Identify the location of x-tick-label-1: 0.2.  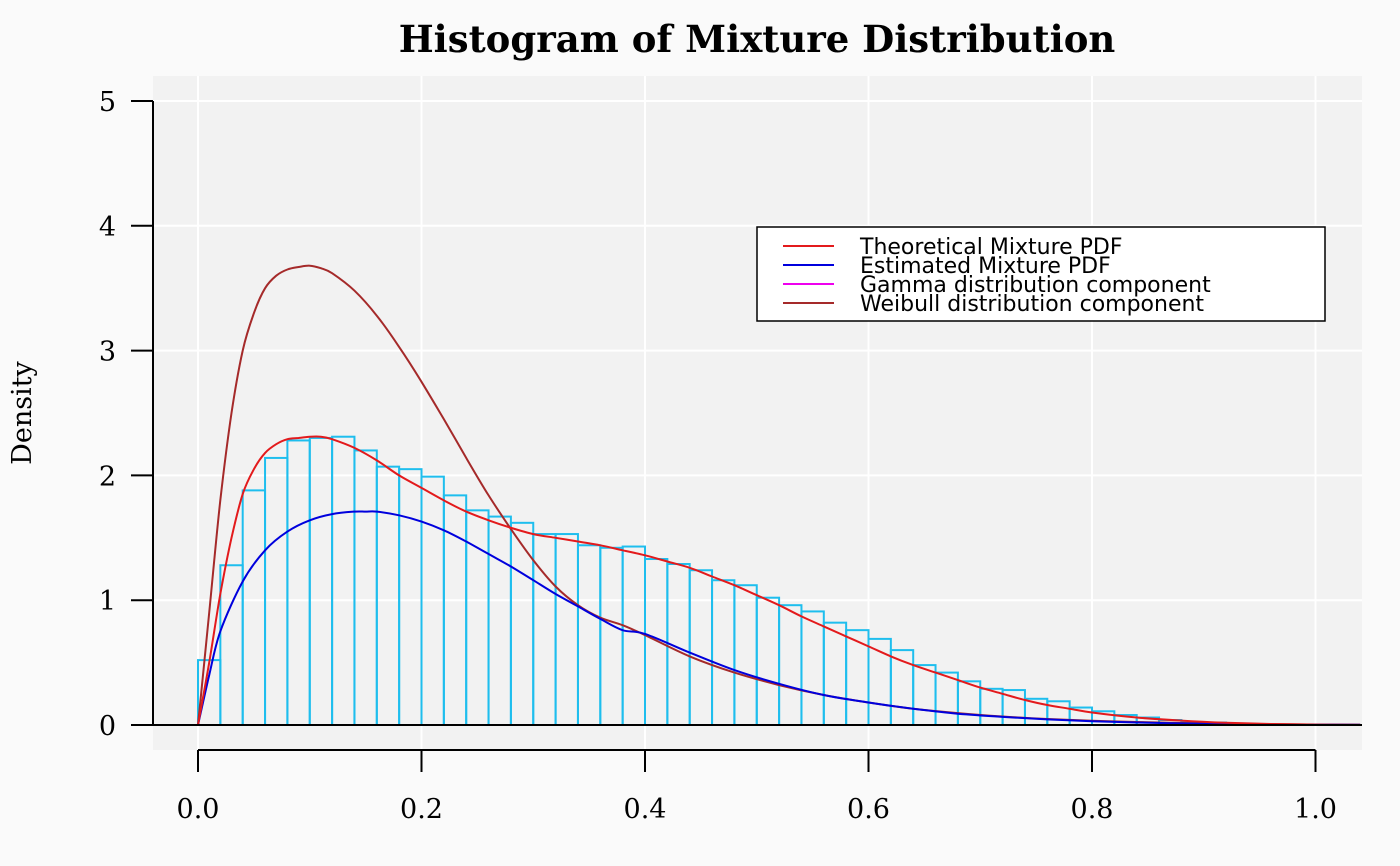
(421, 809).